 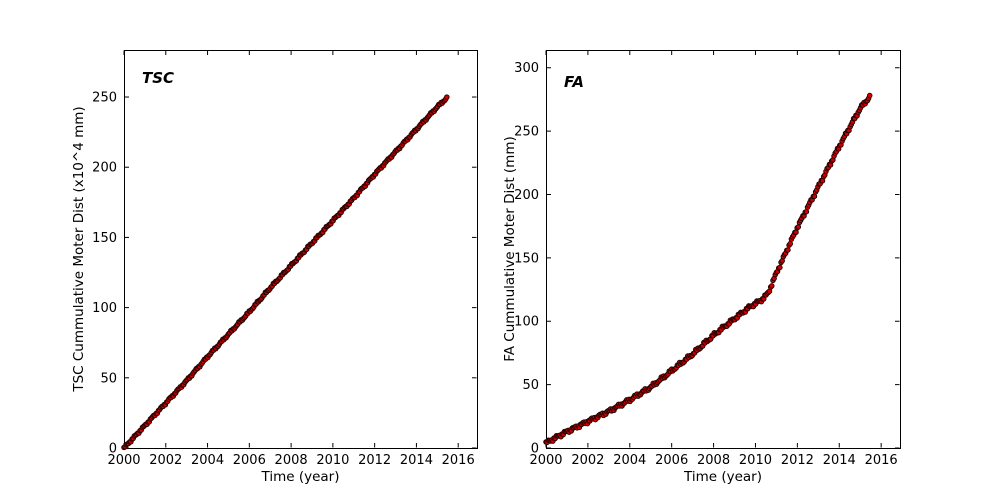 I want to click on y-tick-label: 300, so click(x=526, y=68).